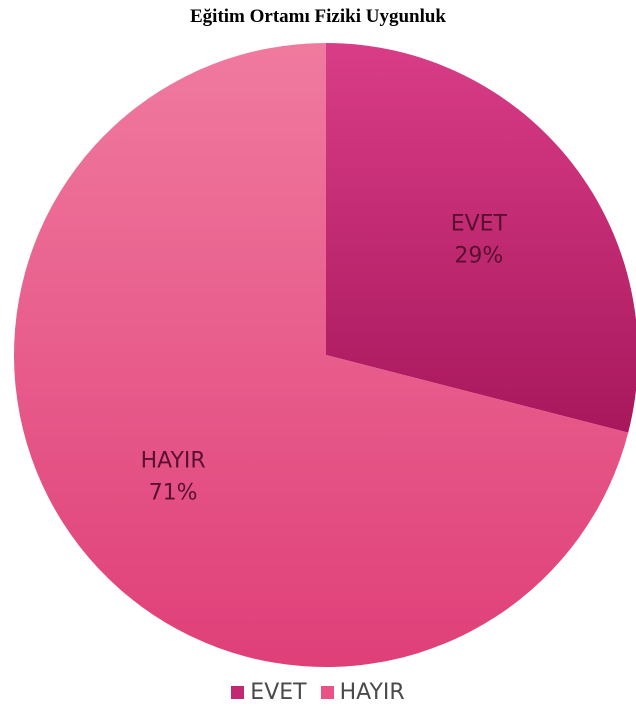  I want to click on legend-swatch-hayir, so click(327, 692).